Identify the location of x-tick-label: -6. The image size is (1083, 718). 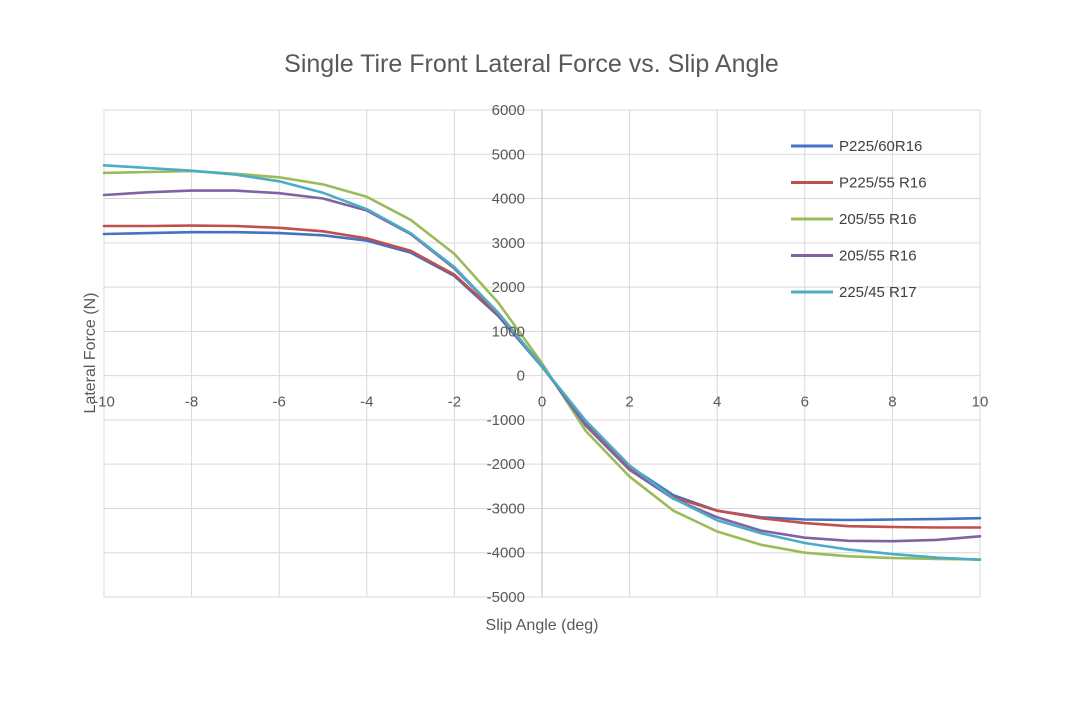
(279, 402).